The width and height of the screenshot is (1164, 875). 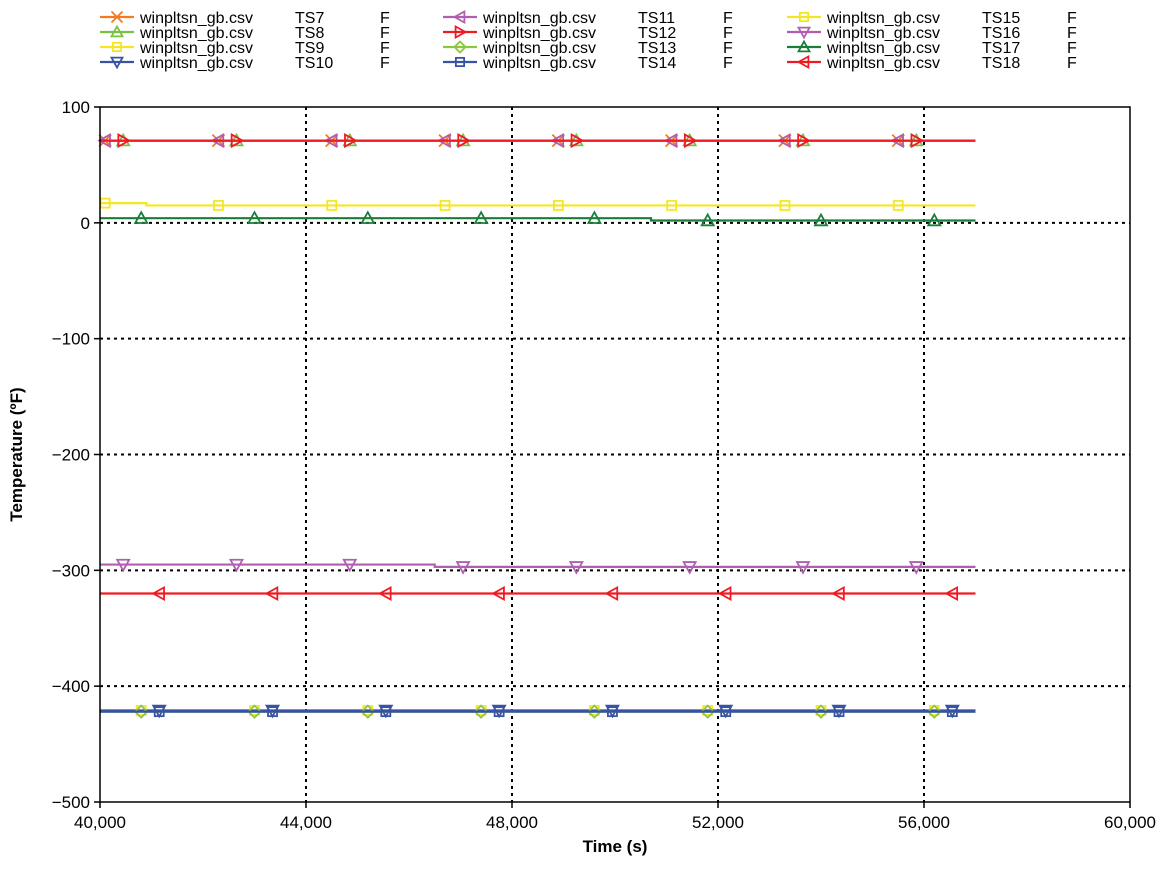 I want to click on legend-series-name: TS12, so click(x=657, y=33).